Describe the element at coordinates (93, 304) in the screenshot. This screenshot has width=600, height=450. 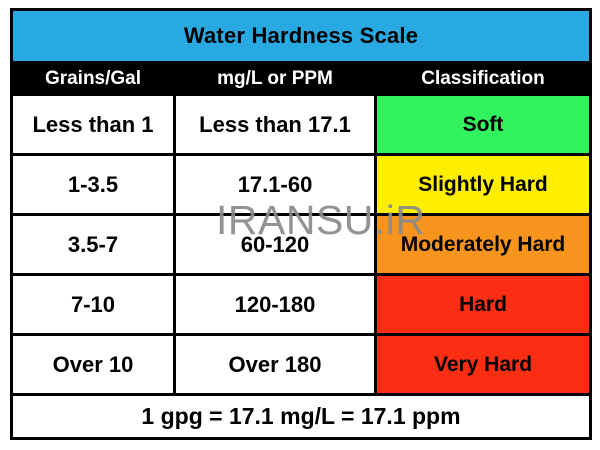
I see `table-cell-grains: 7-10` at that location.